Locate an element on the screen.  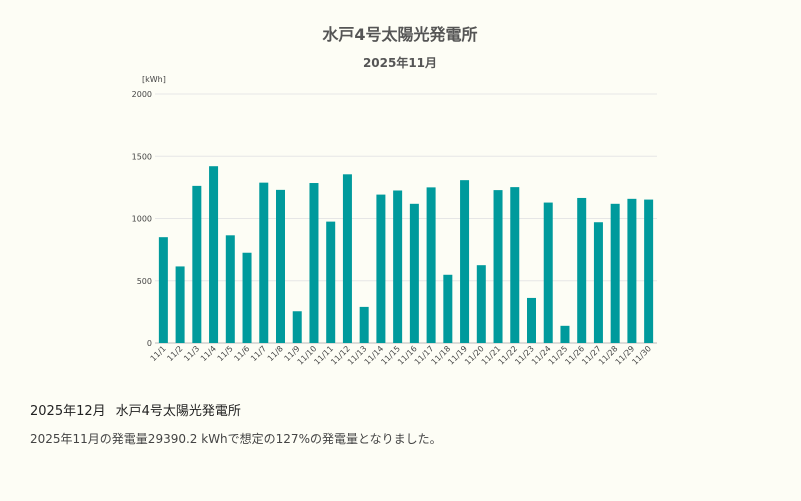
chart-subtitle: 2025年11月 is located at coordinates (400, 62).